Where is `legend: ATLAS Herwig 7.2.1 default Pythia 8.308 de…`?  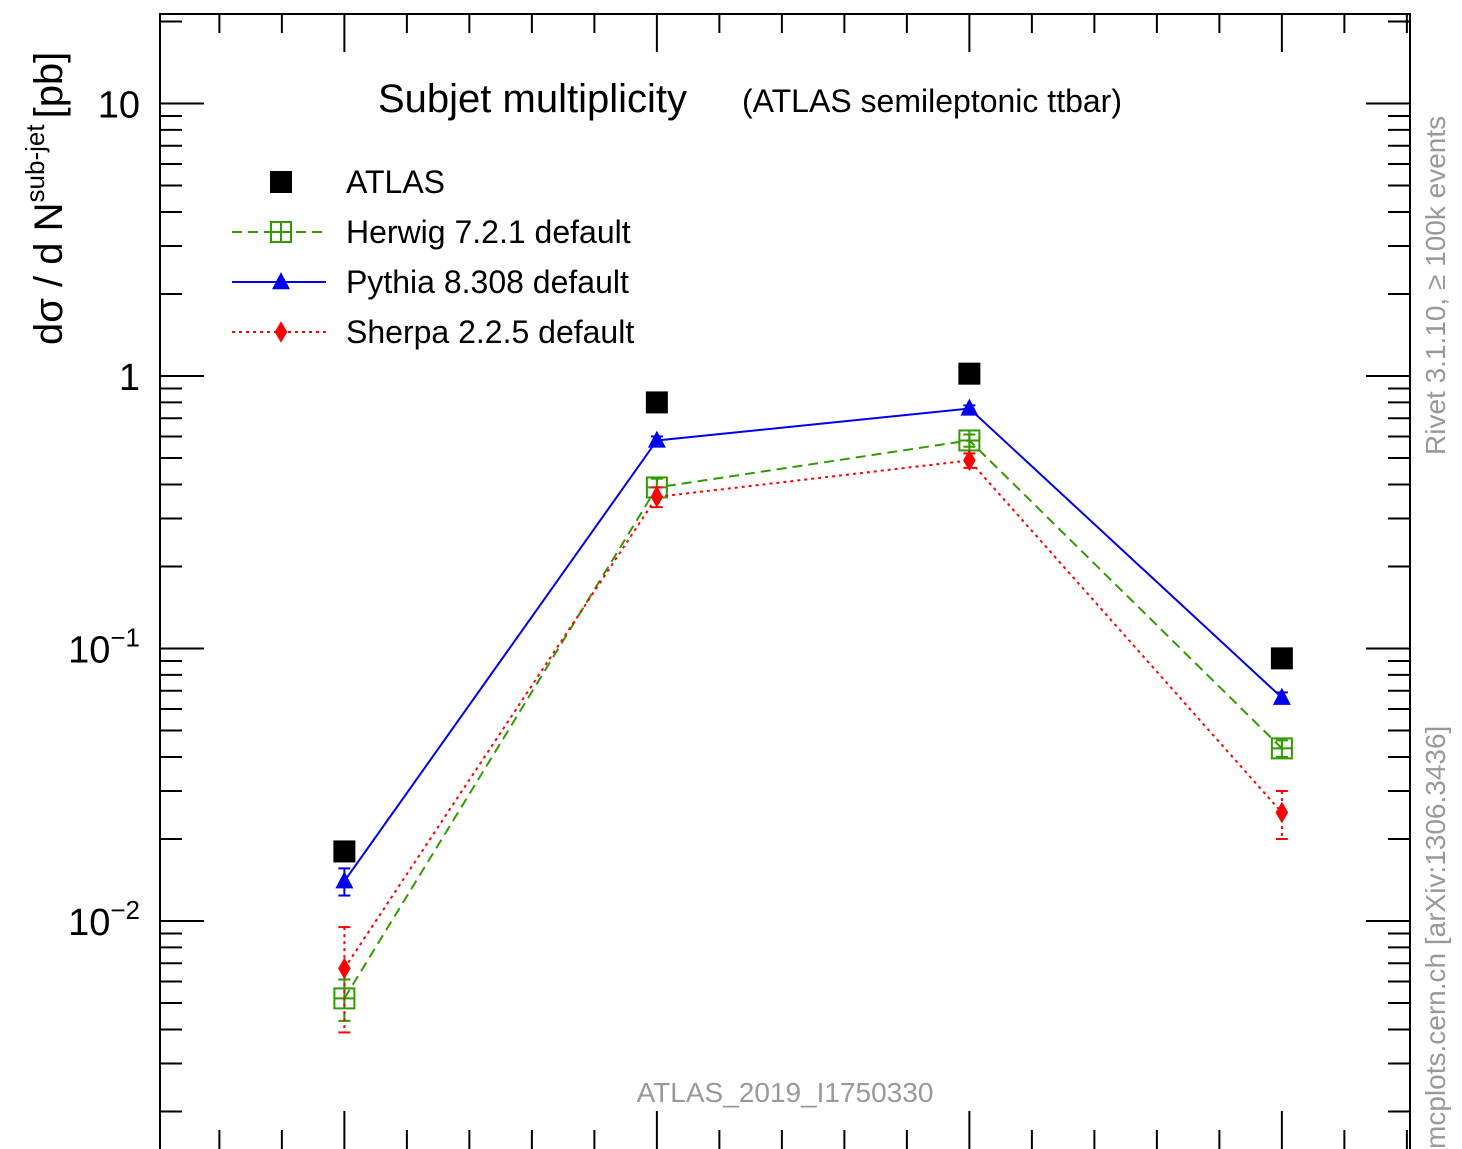 legend: ATLAS Herwig 7.2.1 default Pythia 8.308 de… is located at coordinates (433, 257).